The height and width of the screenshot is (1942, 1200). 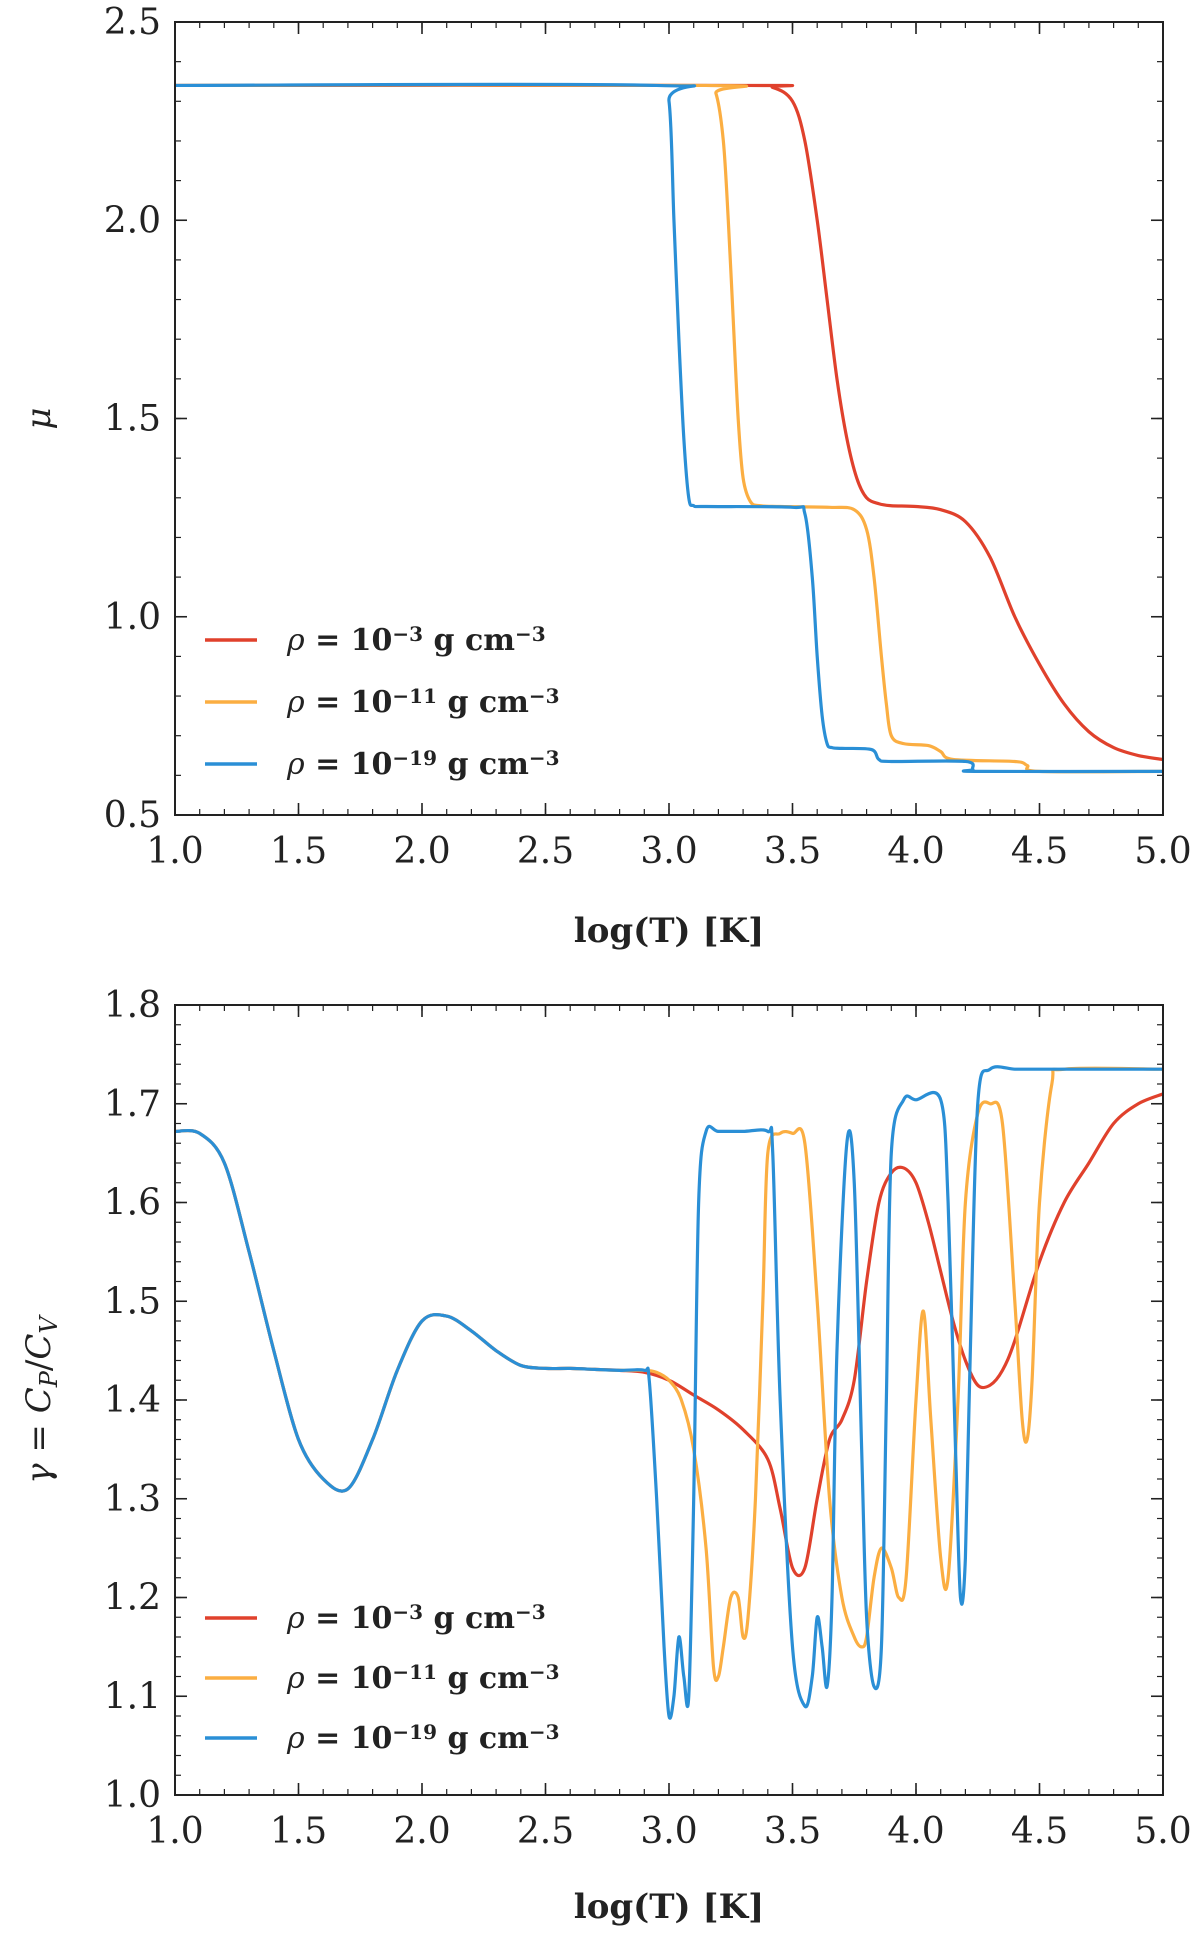 I want to click on y-axis-label: μ, so click(x=39, y=418).